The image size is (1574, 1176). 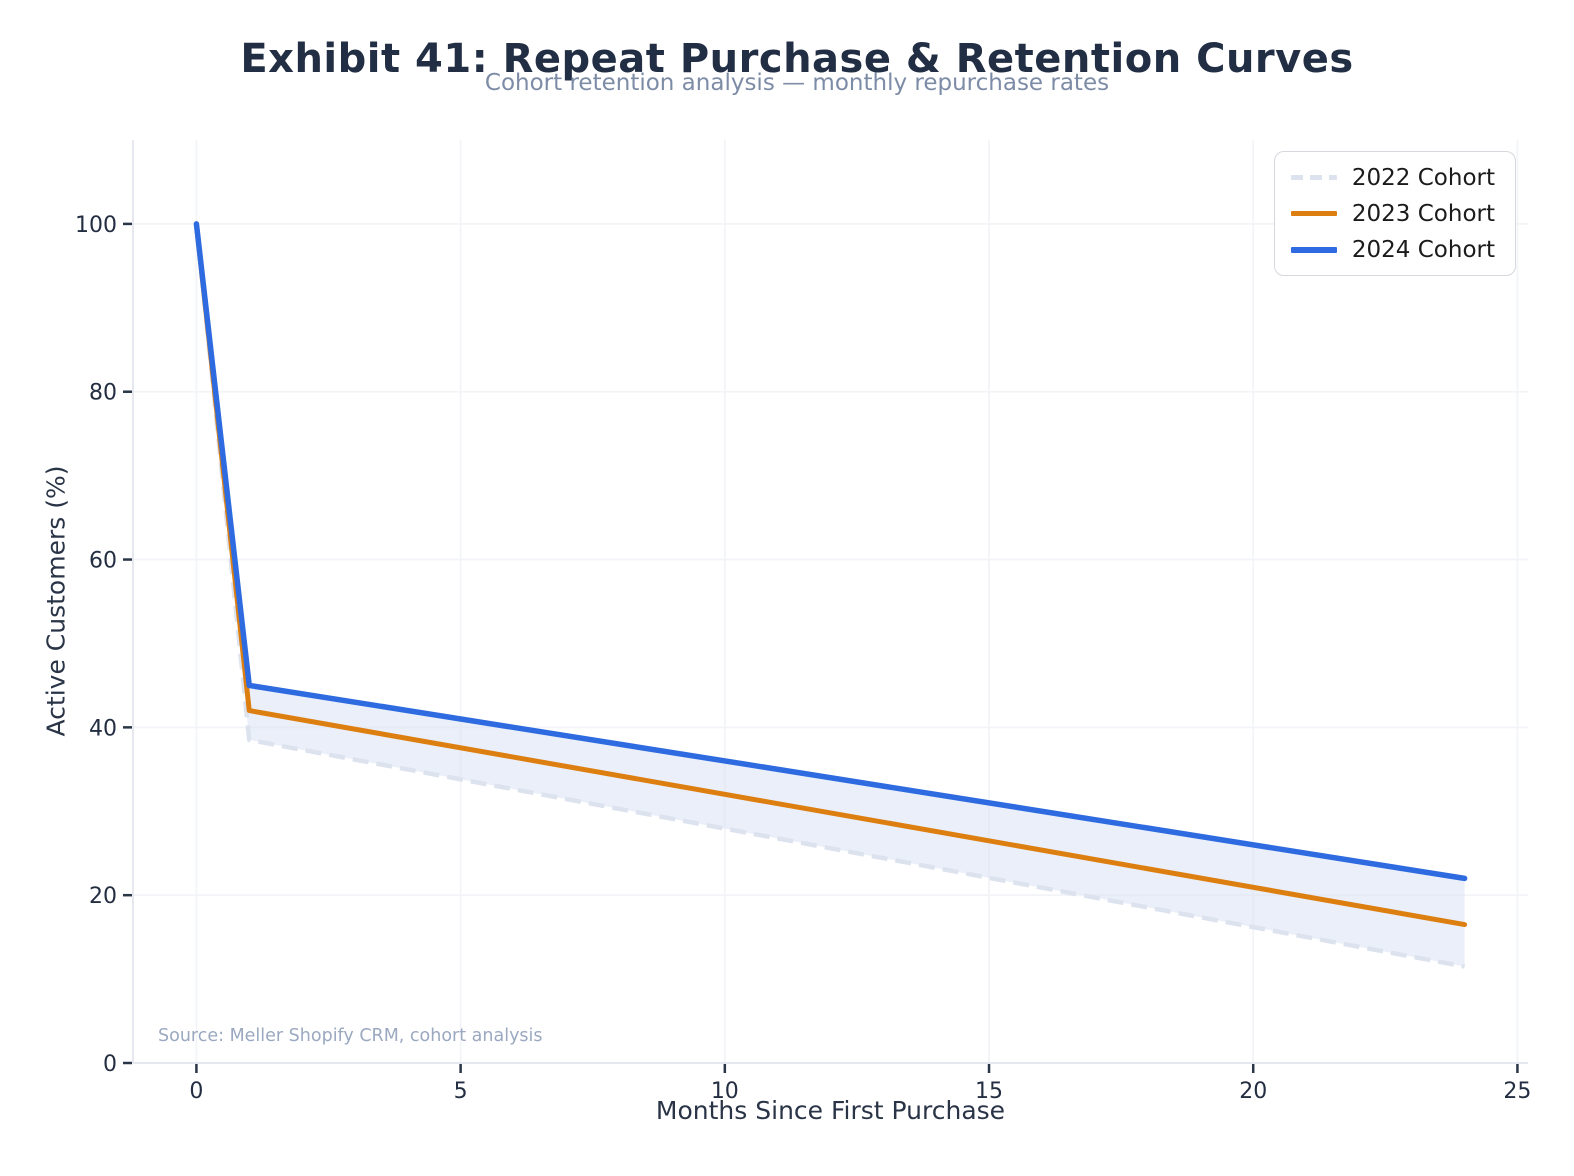 I want to click on legend-label-2023: 2023 Cohort, so click(x=1423, y=213).